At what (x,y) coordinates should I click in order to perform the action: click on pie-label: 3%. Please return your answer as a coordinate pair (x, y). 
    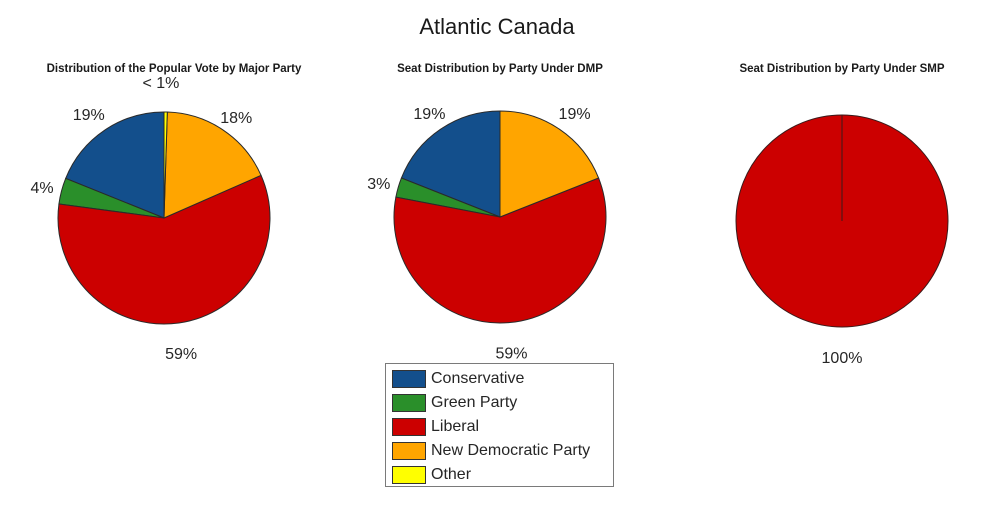
    Looking at the image, I should click on (378, 184).